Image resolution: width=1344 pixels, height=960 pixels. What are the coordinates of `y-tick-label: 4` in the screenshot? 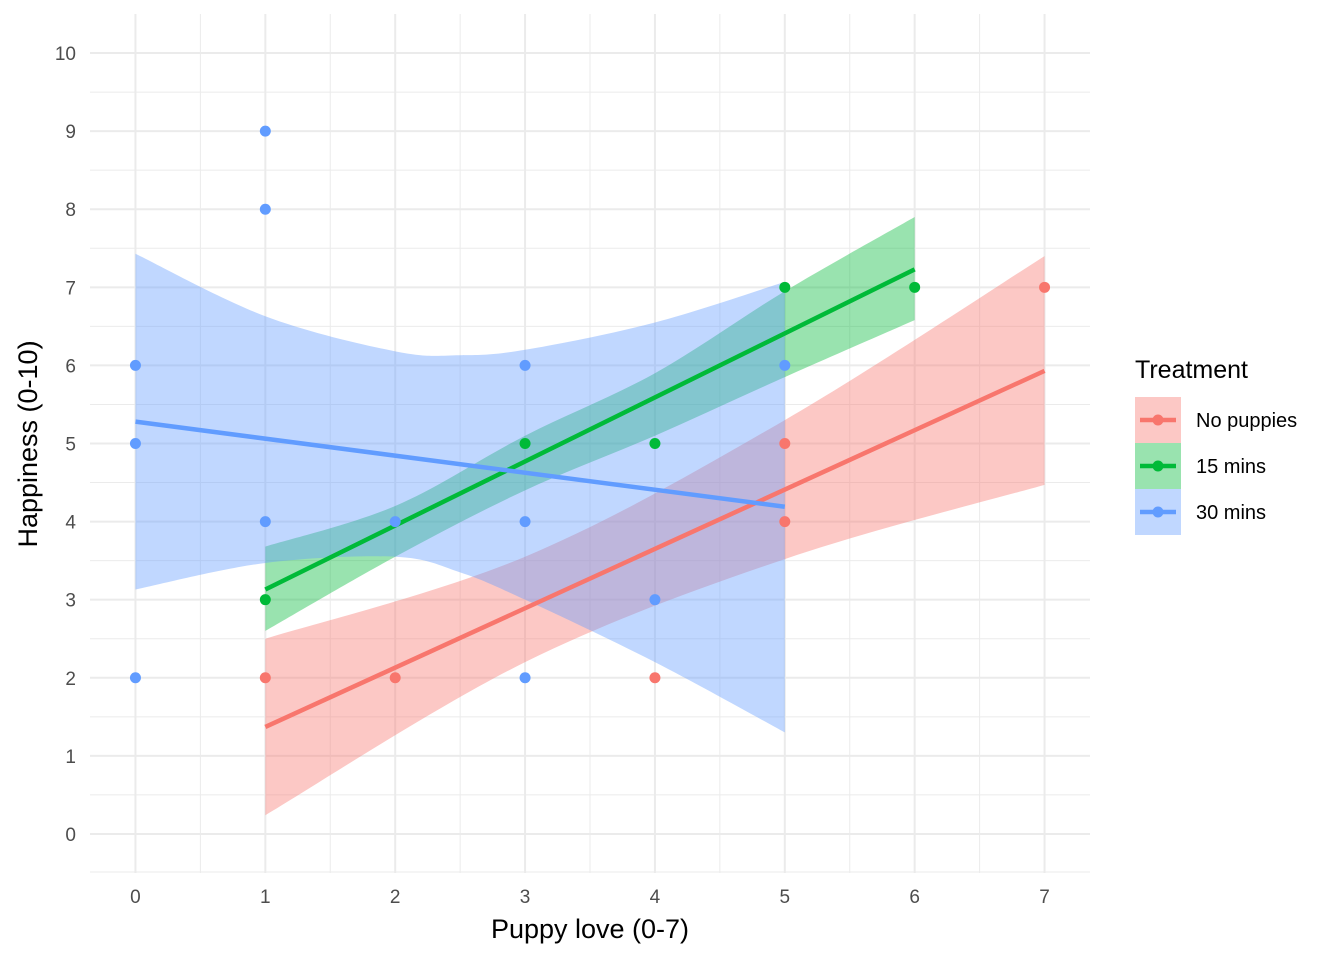 It's located at (70, 523).